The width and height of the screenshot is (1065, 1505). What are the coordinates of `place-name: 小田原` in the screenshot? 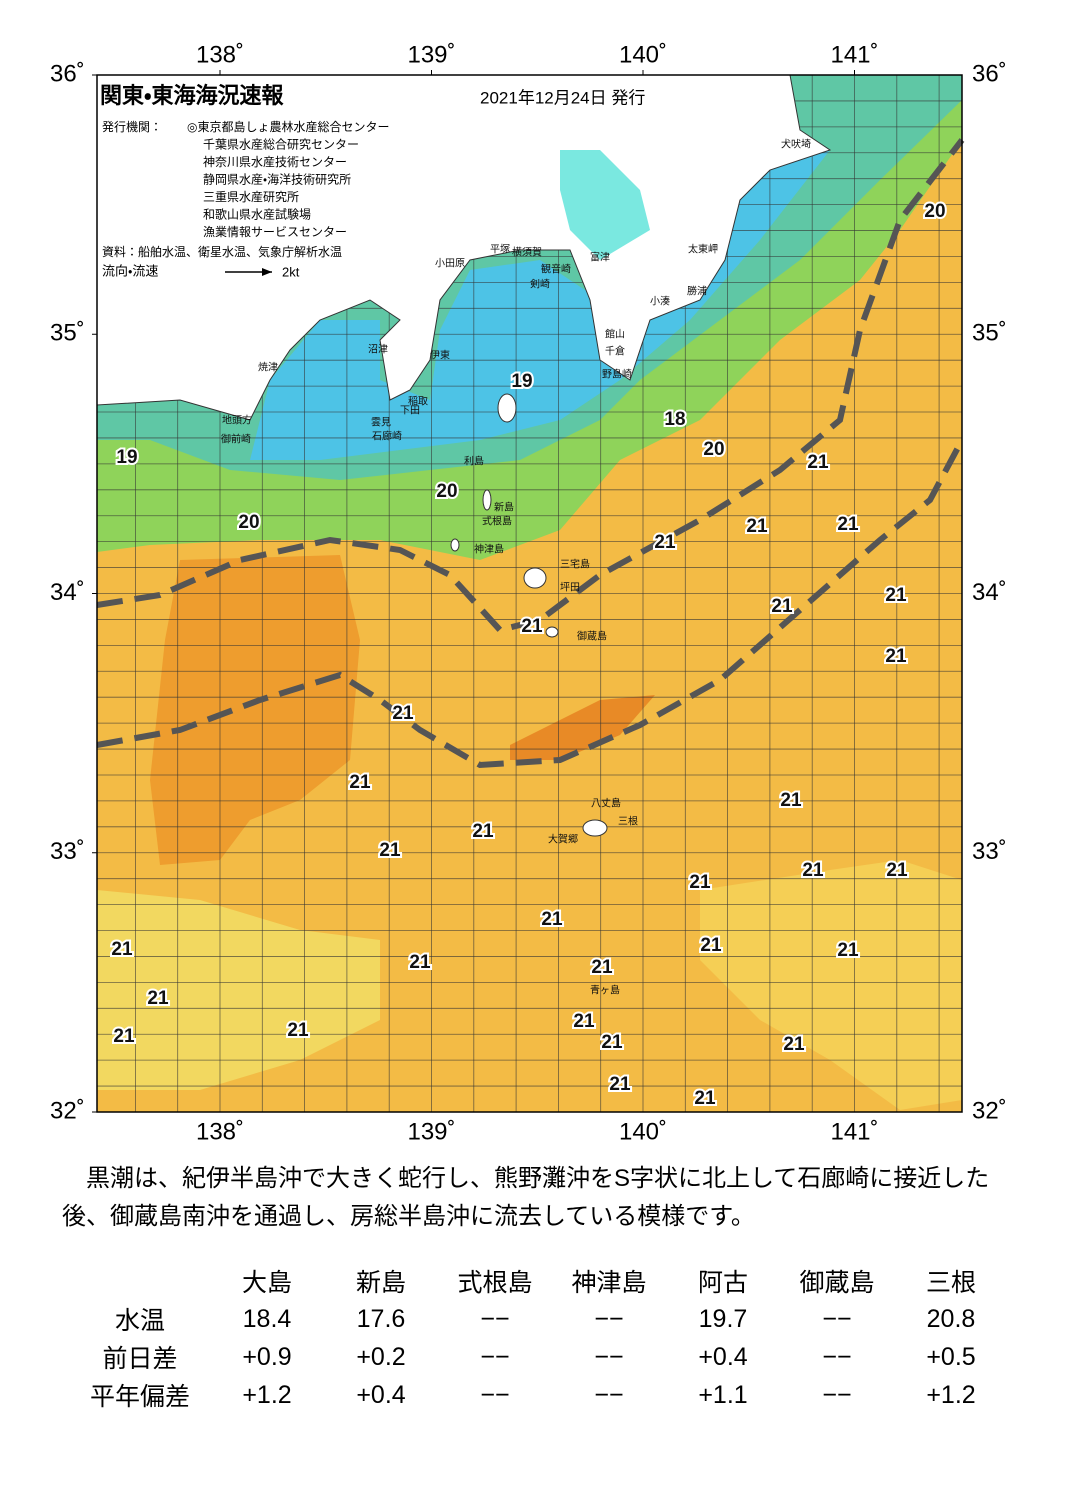 It's located at (450, 264).